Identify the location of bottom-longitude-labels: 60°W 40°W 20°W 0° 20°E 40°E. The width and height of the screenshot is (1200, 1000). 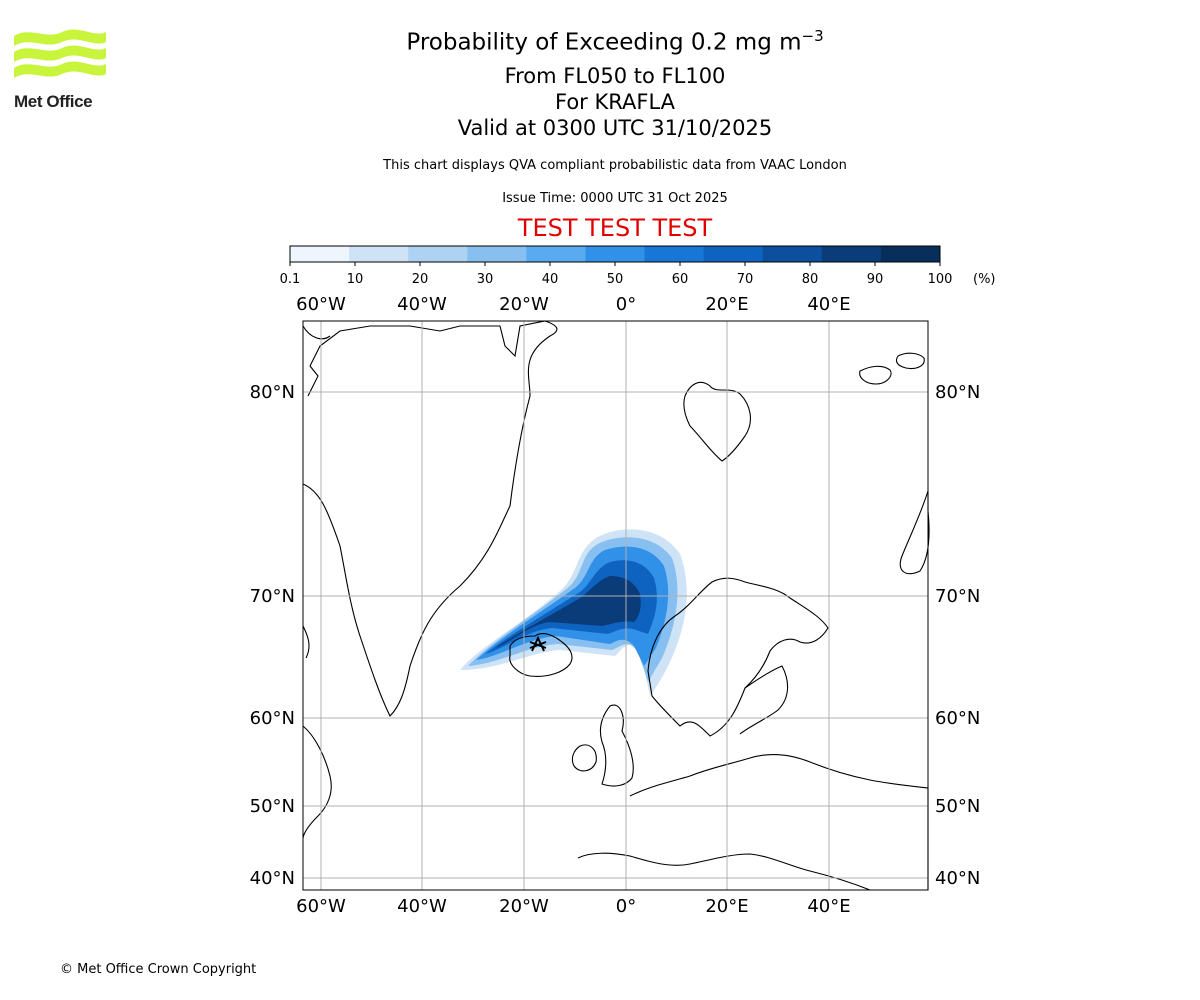
(573, 906).